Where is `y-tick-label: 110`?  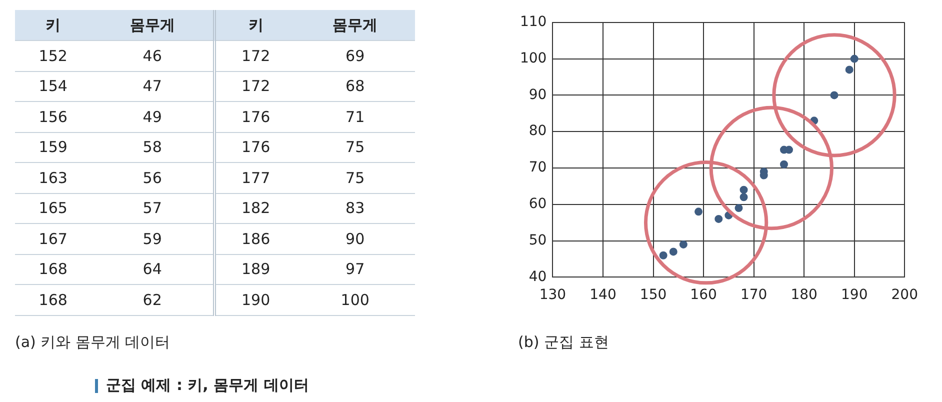
y-tick-label: 110 is located at coordinates (533, 22).